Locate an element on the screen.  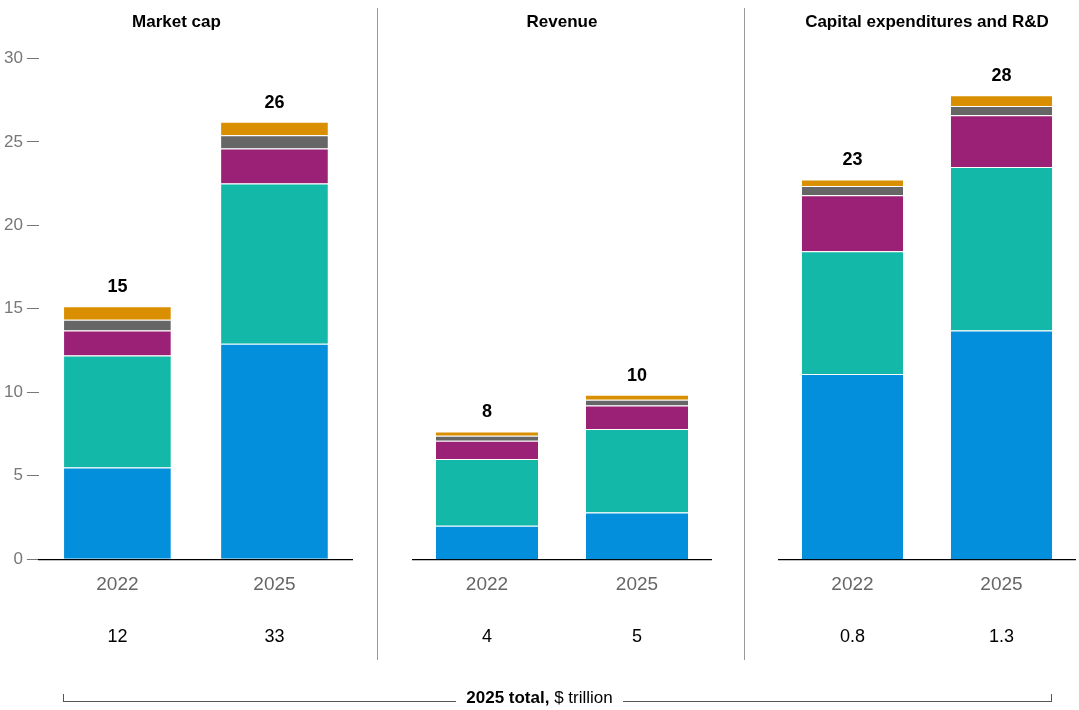
total-label: 10 is located at coordinates (637, 374).